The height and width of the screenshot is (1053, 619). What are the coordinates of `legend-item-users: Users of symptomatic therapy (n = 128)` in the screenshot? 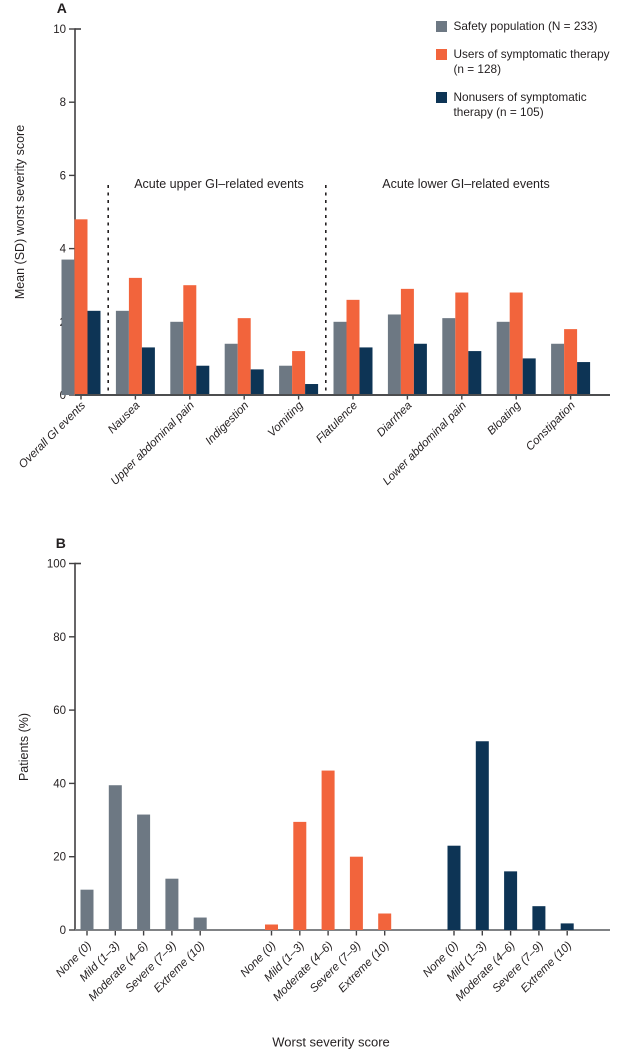 It's located at (523, 62).